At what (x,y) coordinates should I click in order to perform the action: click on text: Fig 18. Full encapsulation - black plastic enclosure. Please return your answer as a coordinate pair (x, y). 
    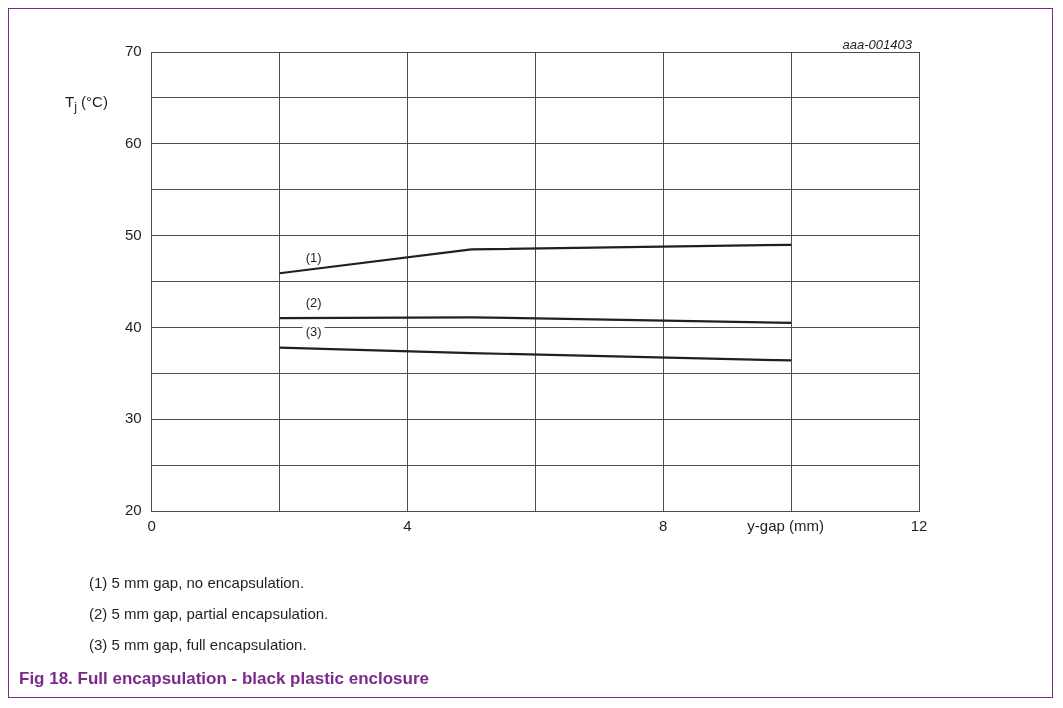
    Looking at the image, I should click on (224, 679).